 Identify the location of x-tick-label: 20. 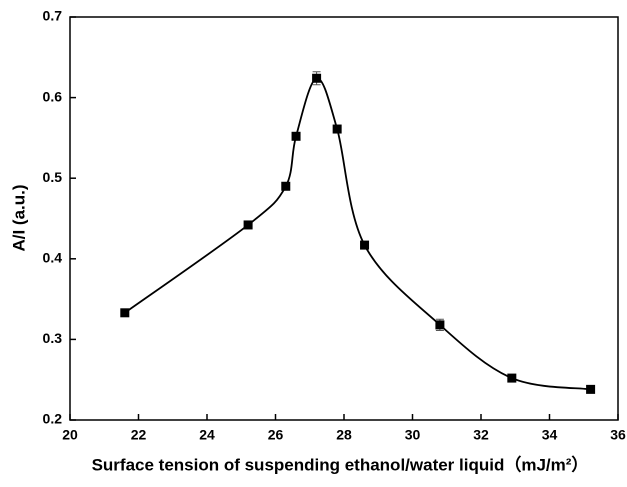
(70, 435).